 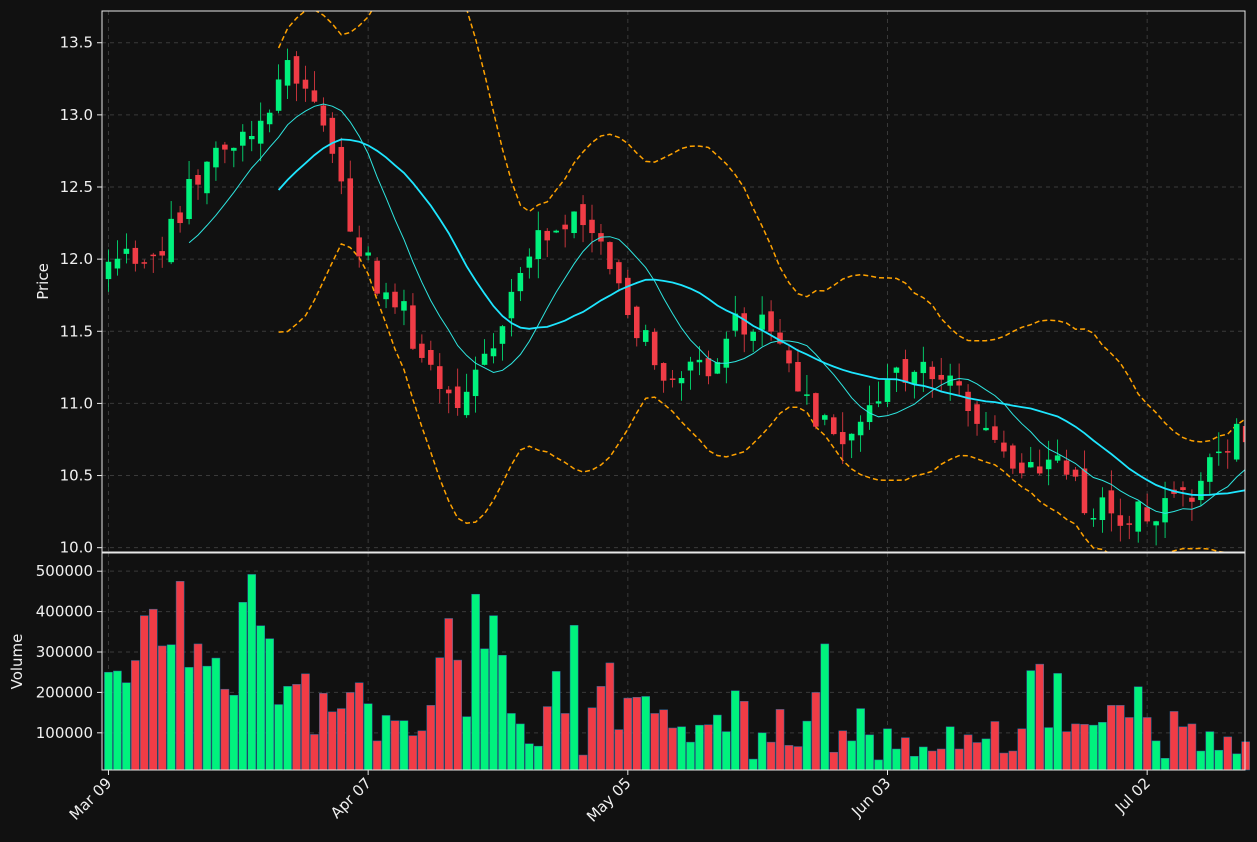 I want to click on price-tick-label: 11.0, so click(x=76, y=403).